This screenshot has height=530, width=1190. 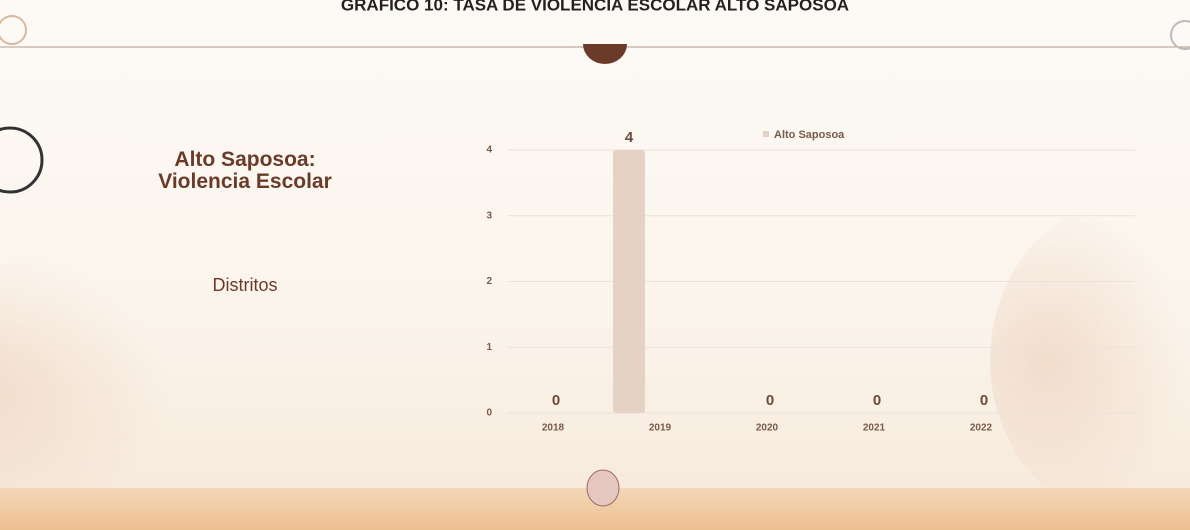 What do you see at coordinates (603, 488) in the screenshot?
I see `footer-emblem` at bounding box center [603, 488].